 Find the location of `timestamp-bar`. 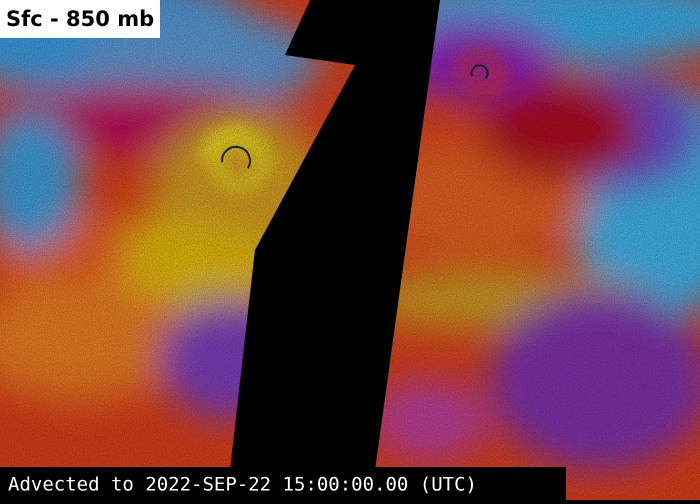

timestamp-bar is located at coordinates (283, 483).